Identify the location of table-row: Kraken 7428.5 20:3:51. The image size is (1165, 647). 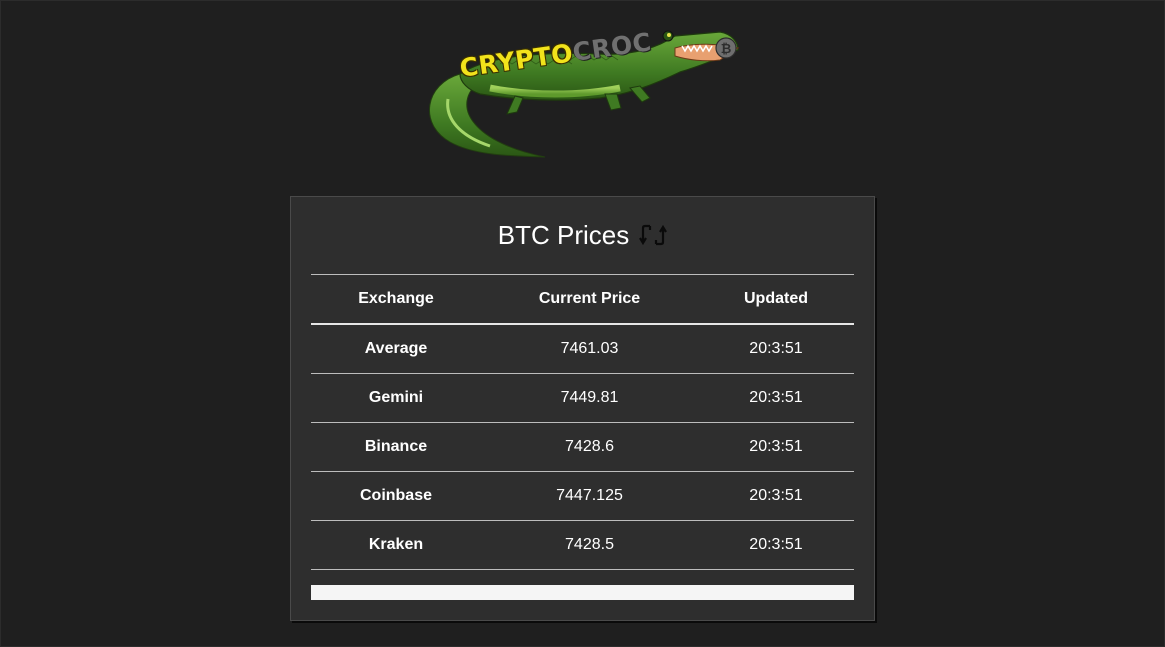
(582, 545).